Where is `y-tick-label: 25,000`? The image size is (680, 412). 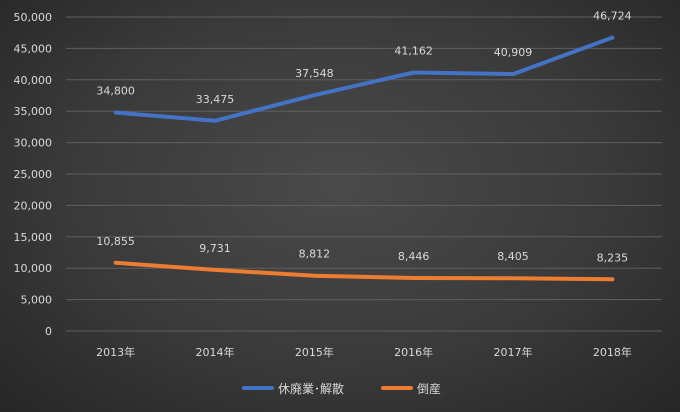 y-tick-label: 25,000 is located at coordinates (33, 174).